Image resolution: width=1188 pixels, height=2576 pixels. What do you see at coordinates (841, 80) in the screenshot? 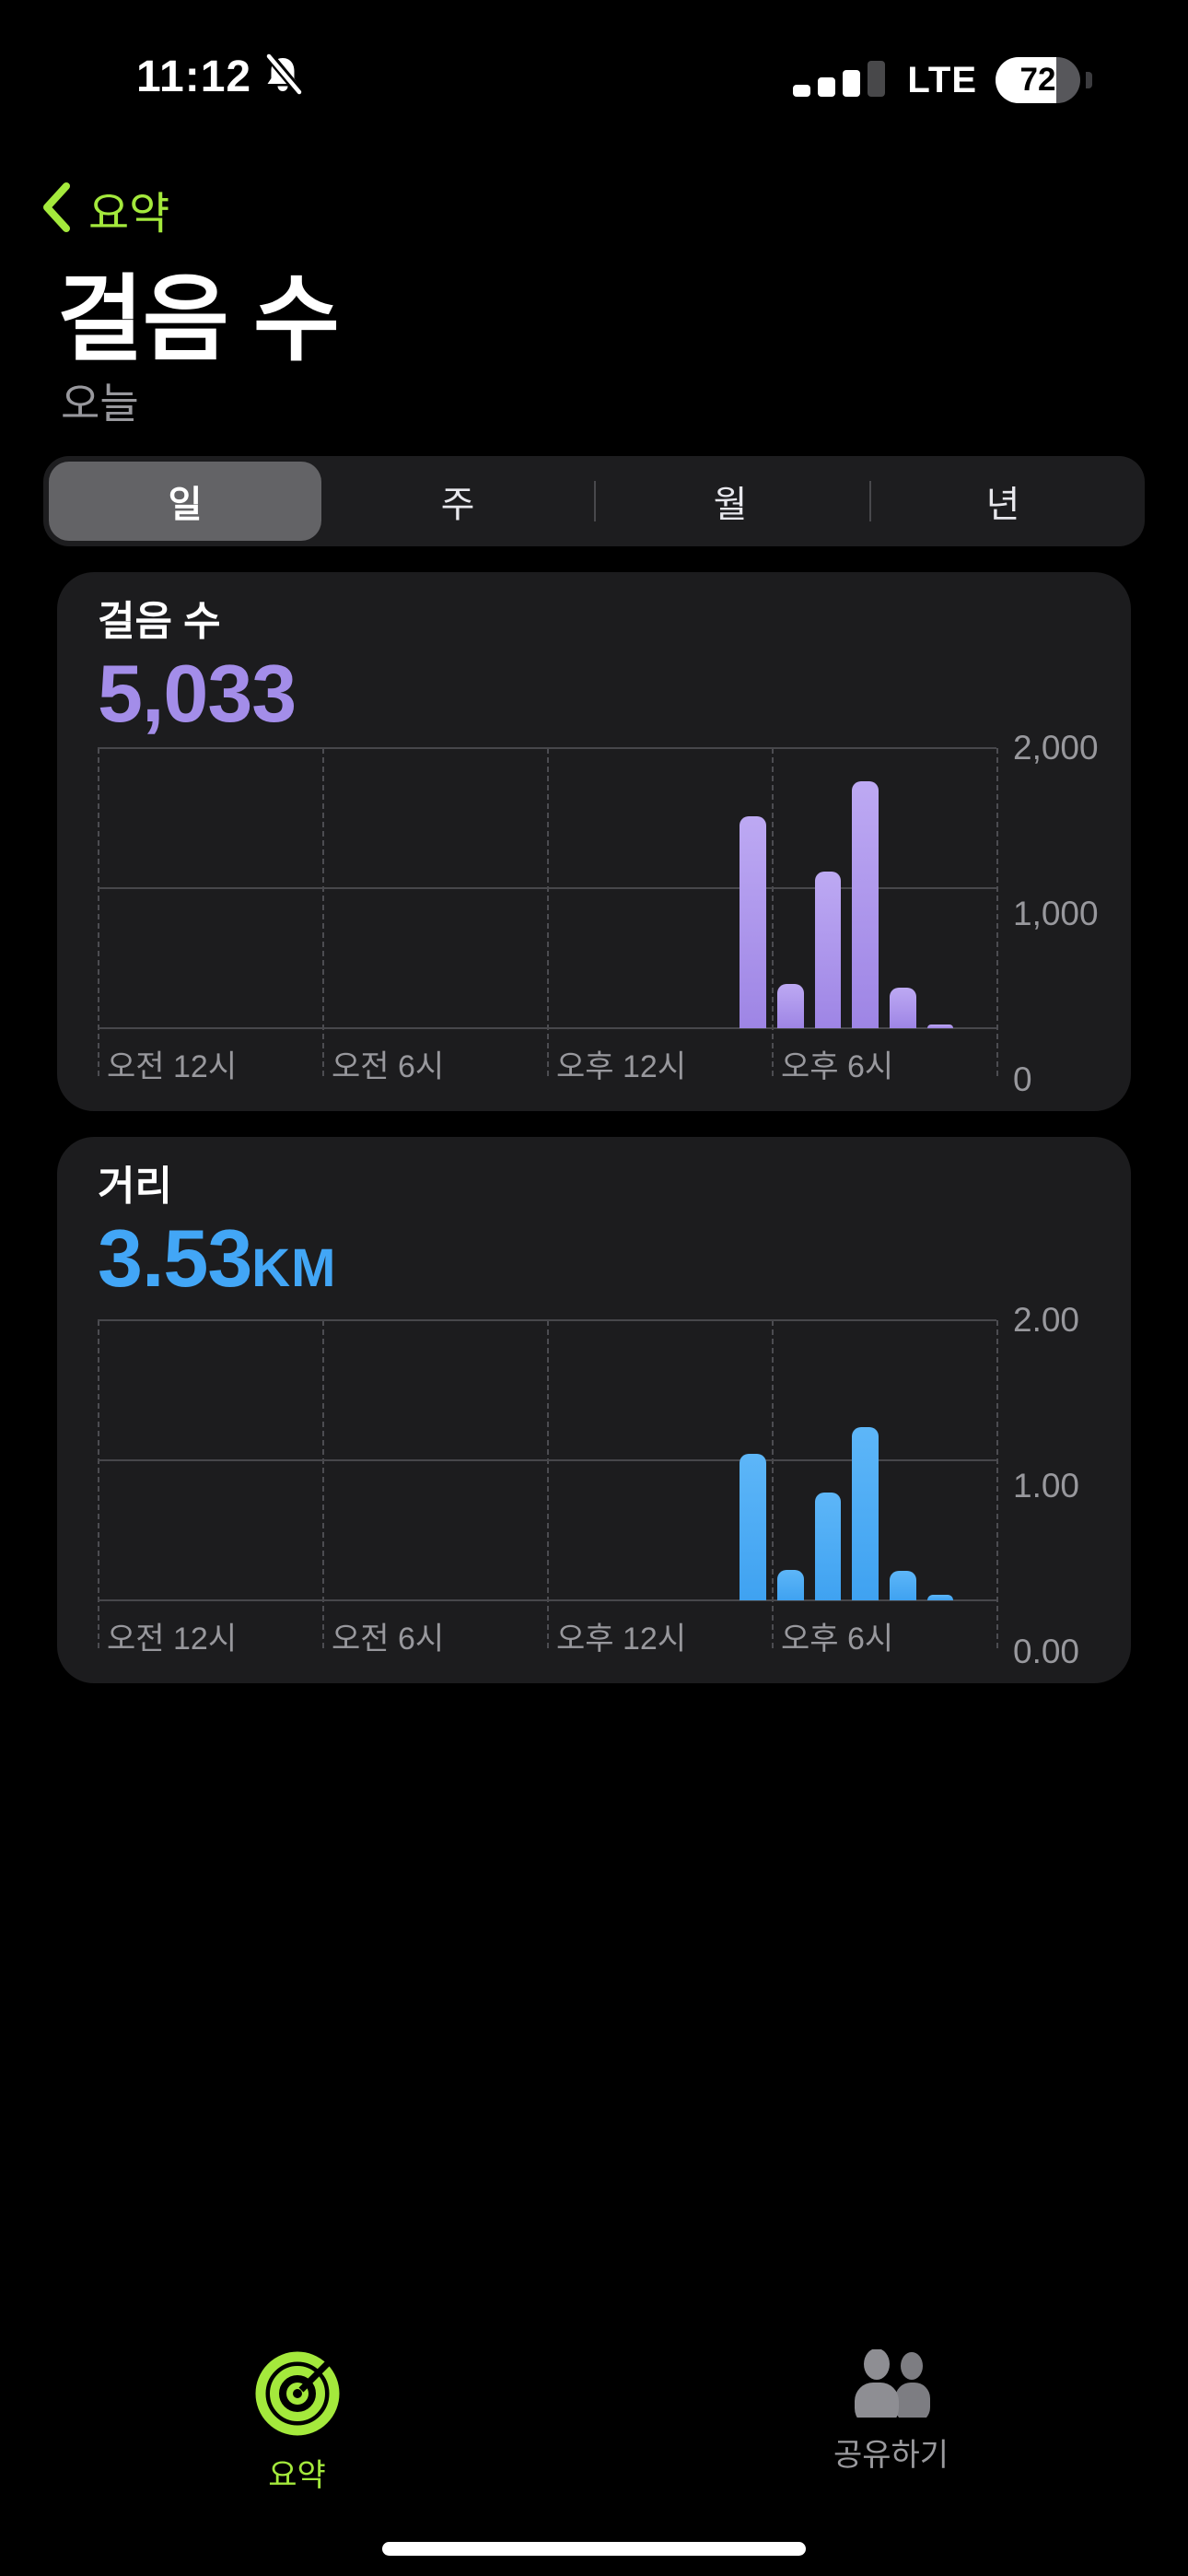
I see `cellular-signal-icon` at bounding box center [841, 80].